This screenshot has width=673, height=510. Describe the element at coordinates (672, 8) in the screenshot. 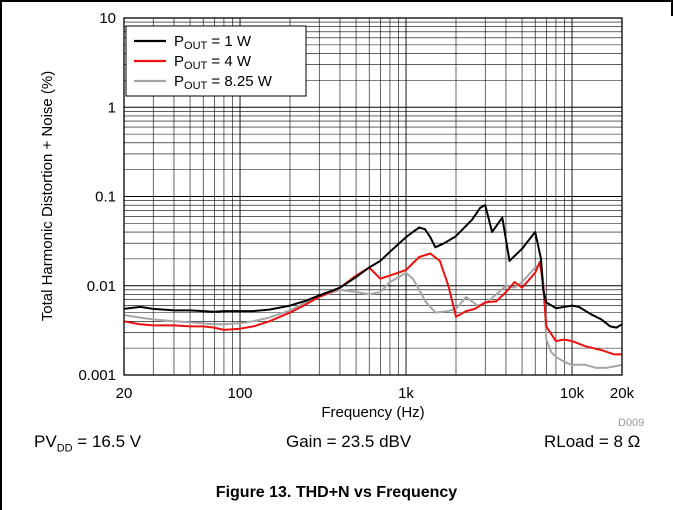

I see `page-frame-right` at that location.